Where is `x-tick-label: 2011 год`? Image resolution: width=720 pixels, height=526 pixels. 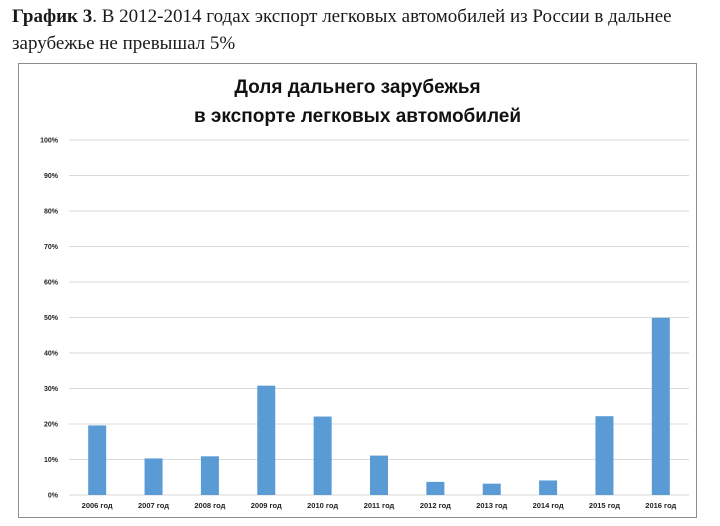 x-tick-label: 2011 год is located at coordinates (379, 505).